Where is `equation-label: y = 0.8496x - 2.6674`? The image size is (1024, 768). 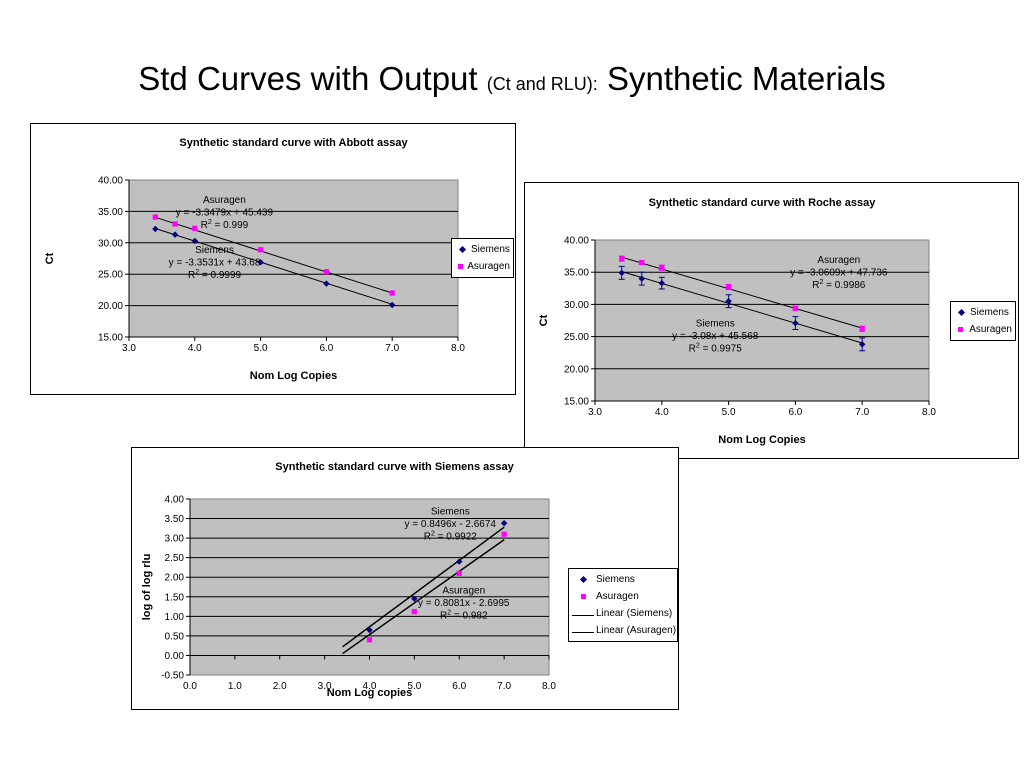
equation-label: y = 0.8496x - 2.6674 is located at coordinates (451, 524).